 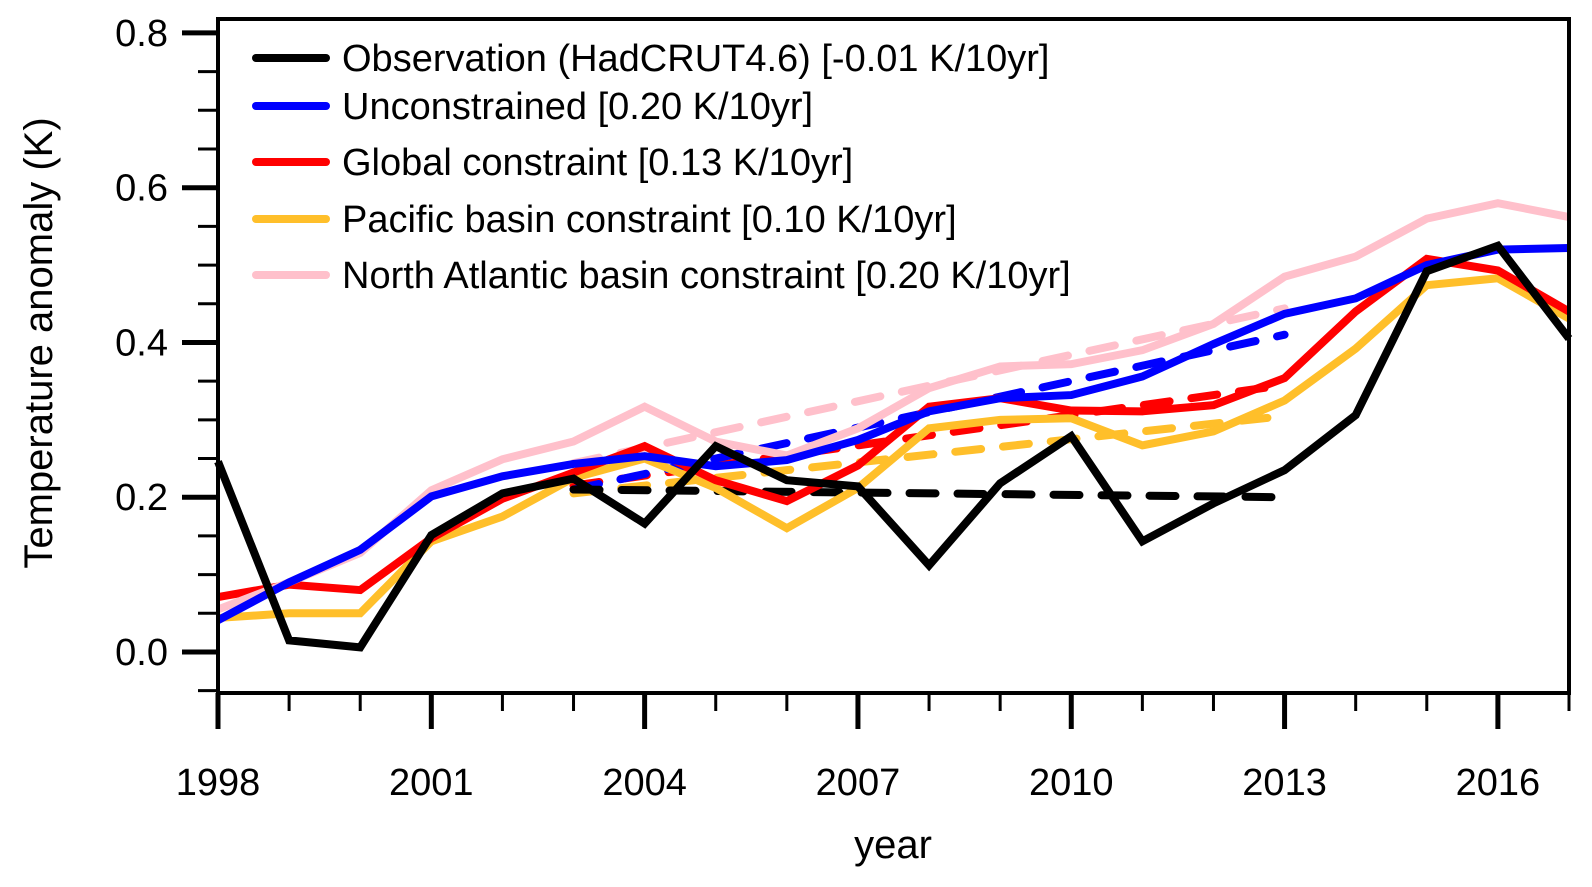 What do you see at coordinates (141, 498) in the screenshot?
I see `y-tick-label: 0.2` at bounding box center [141, 498].